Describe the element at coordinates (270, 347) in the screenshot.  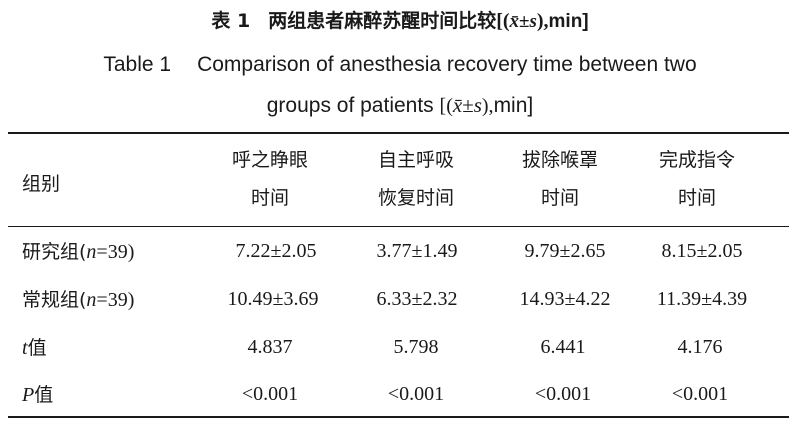
I see `table-cell: 4.837` at that location.